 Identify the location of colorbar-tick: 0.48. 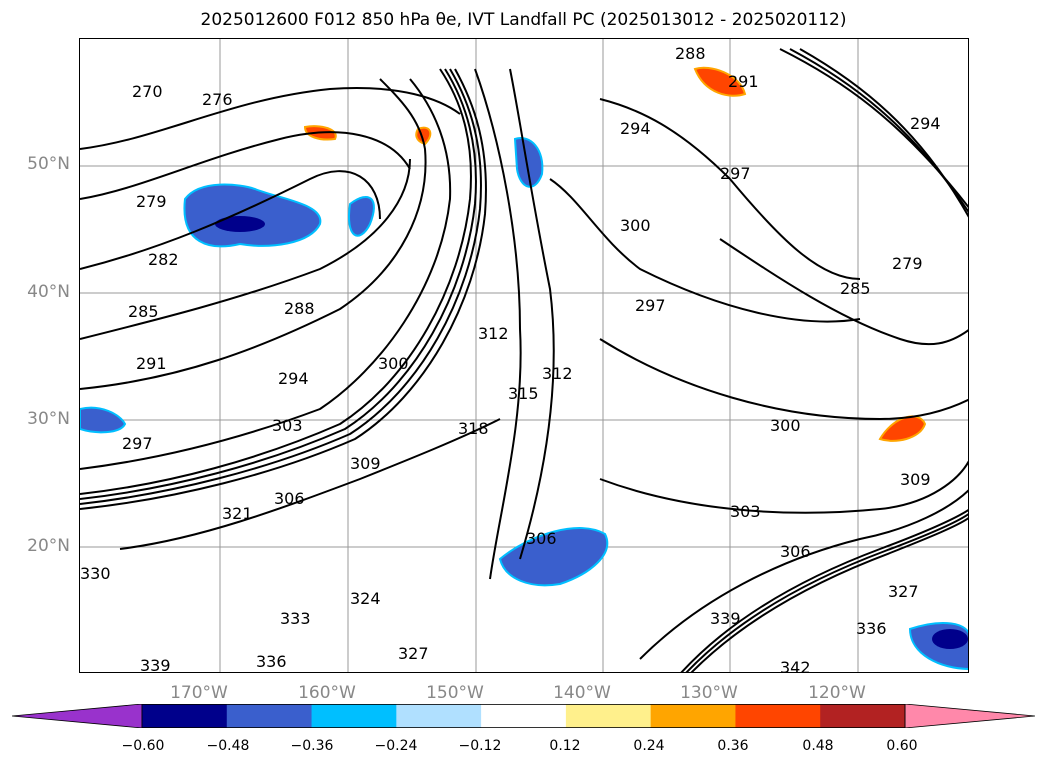
(818, 746).